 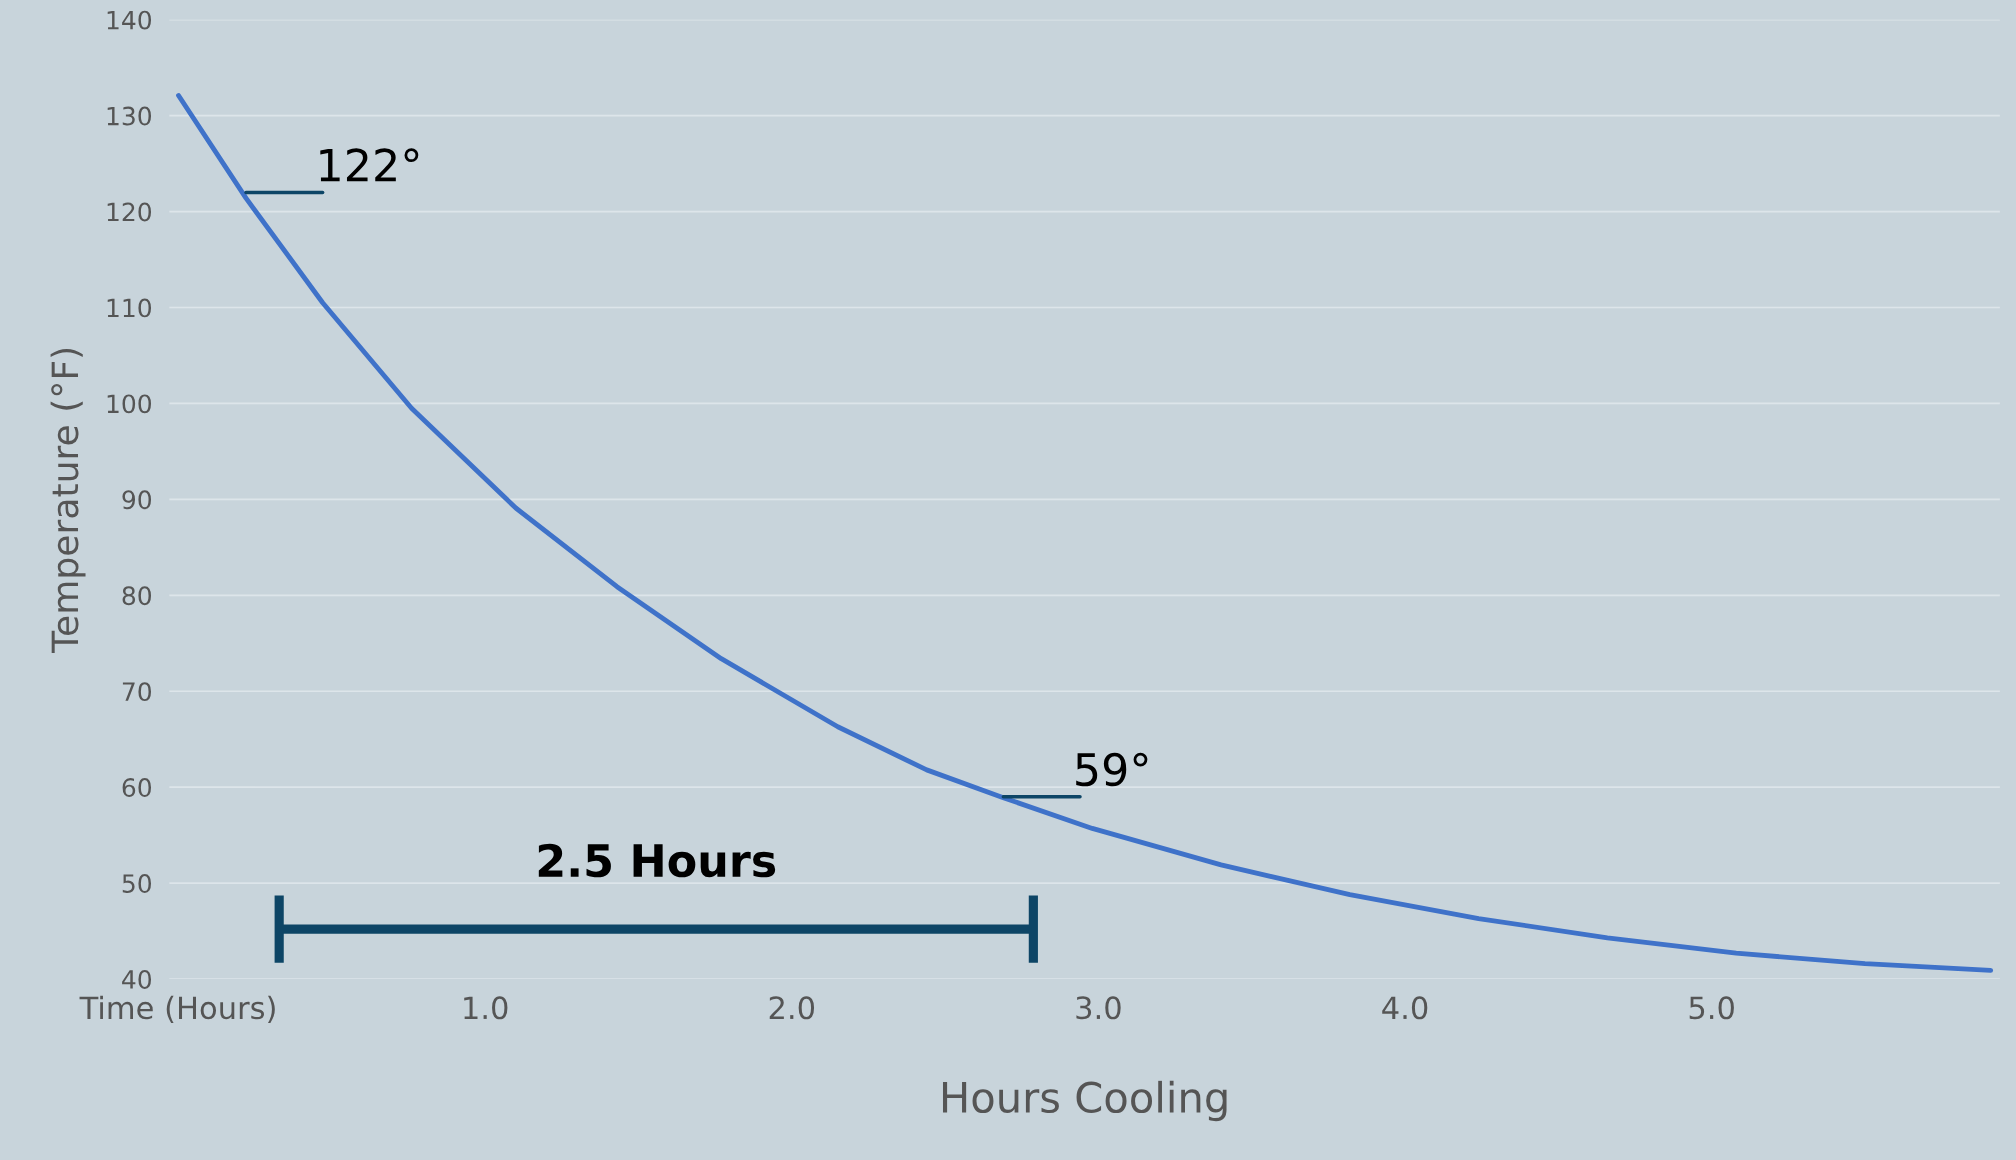 What do you see at coordinates (129, 308) in the screenshot?
I see `y-tick-label: 110` at bounding box center [129, 308].